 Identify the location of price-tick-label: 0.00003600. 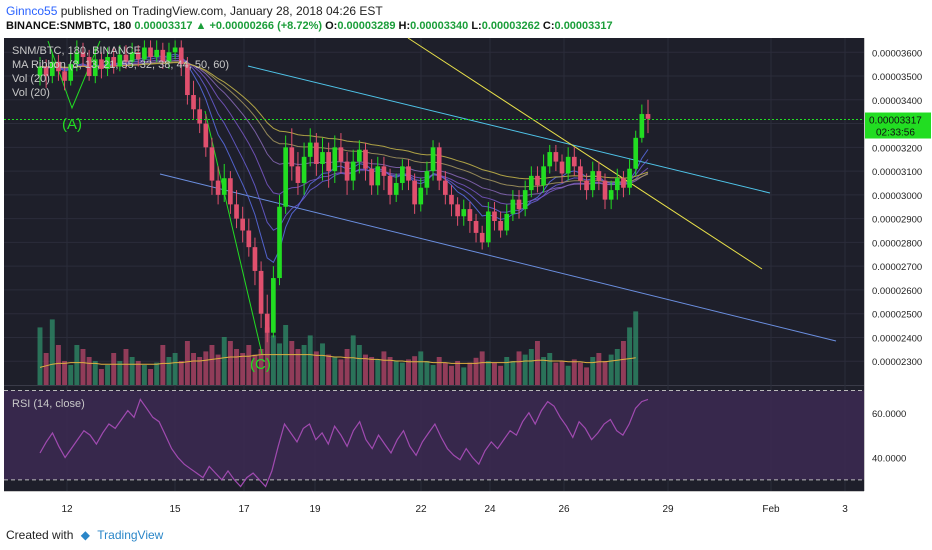
(897, 53).